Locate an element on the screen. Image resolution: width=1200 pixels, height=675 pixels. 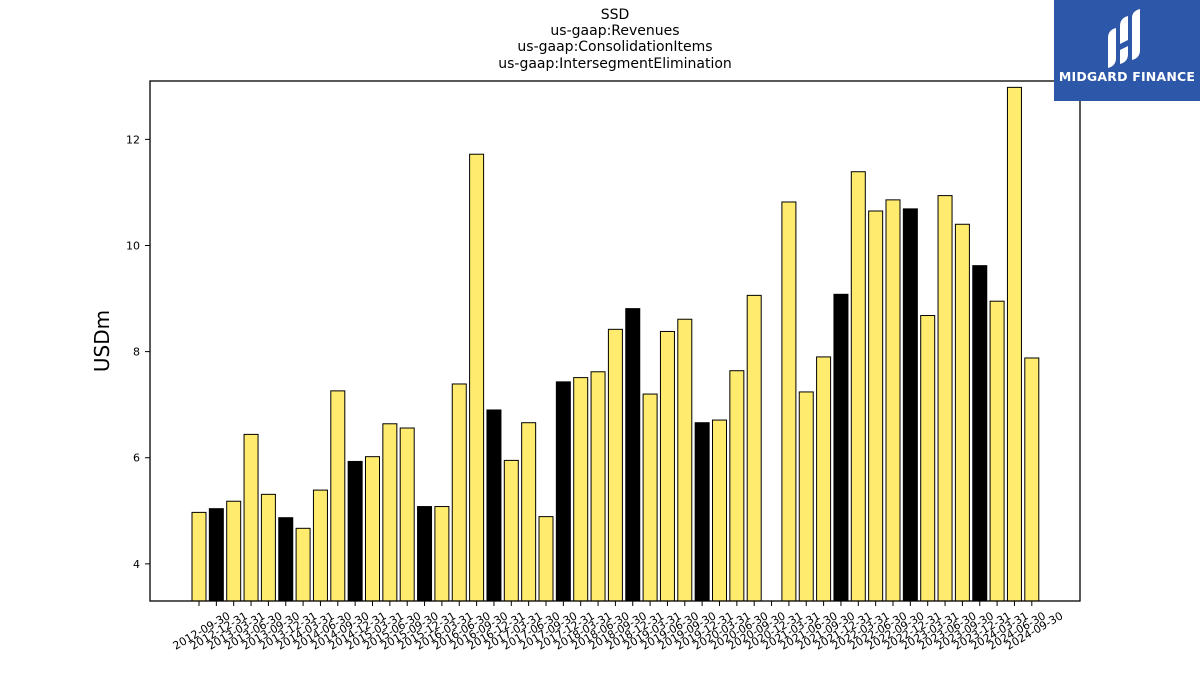
chart-title-line-1: SSD is located at coordinates (615, 15).